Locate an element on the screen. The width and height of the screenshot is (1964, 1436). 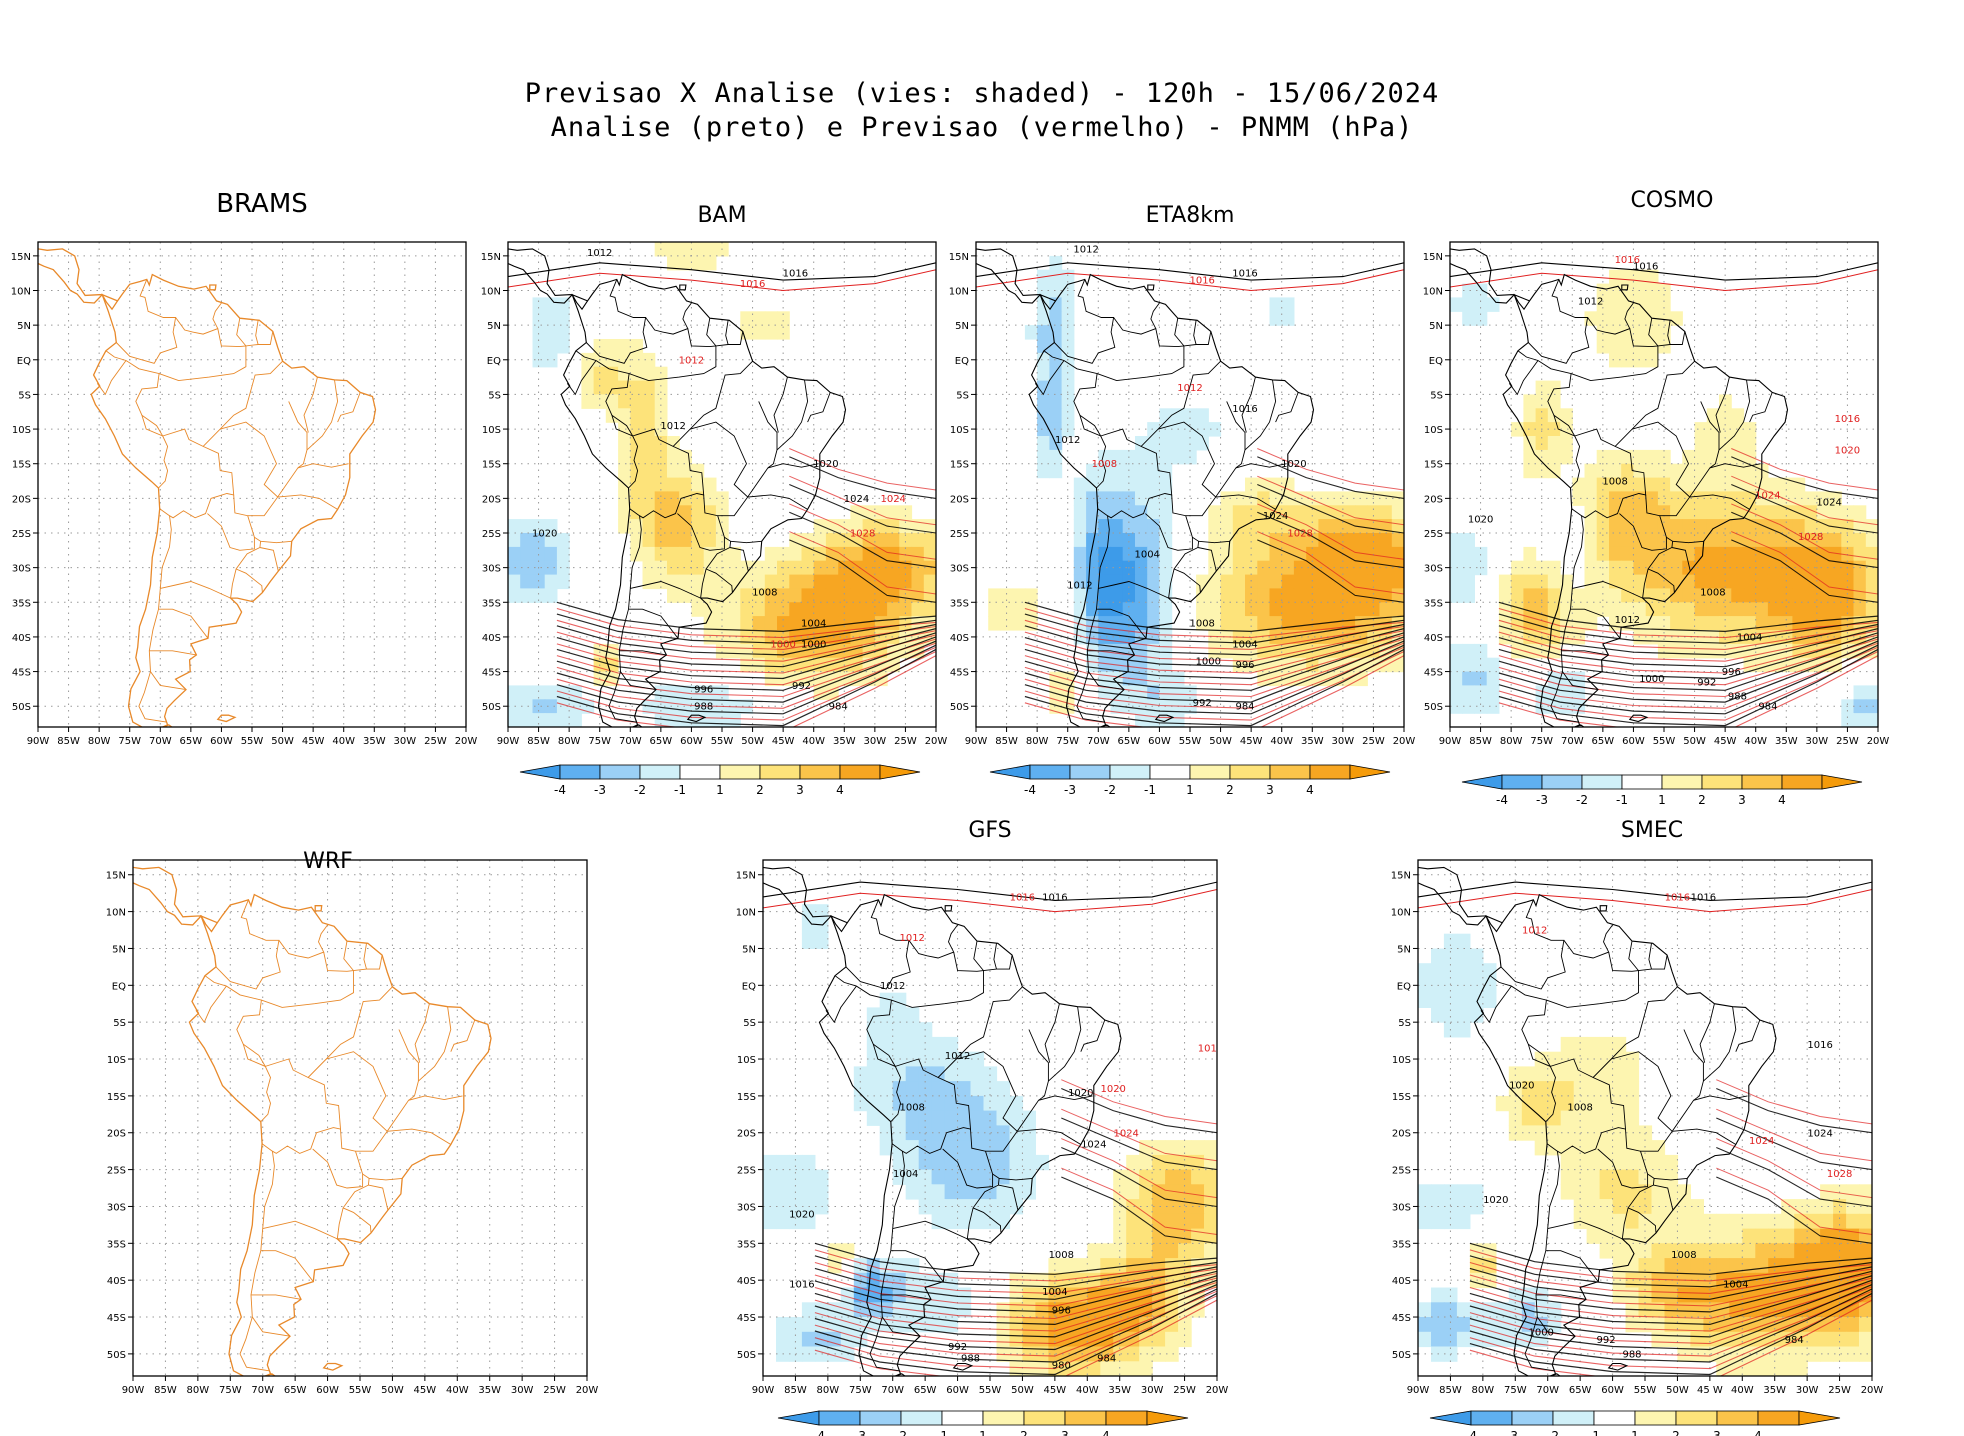
lon-tick-label: 80W is located at coordinates (198, 1390).